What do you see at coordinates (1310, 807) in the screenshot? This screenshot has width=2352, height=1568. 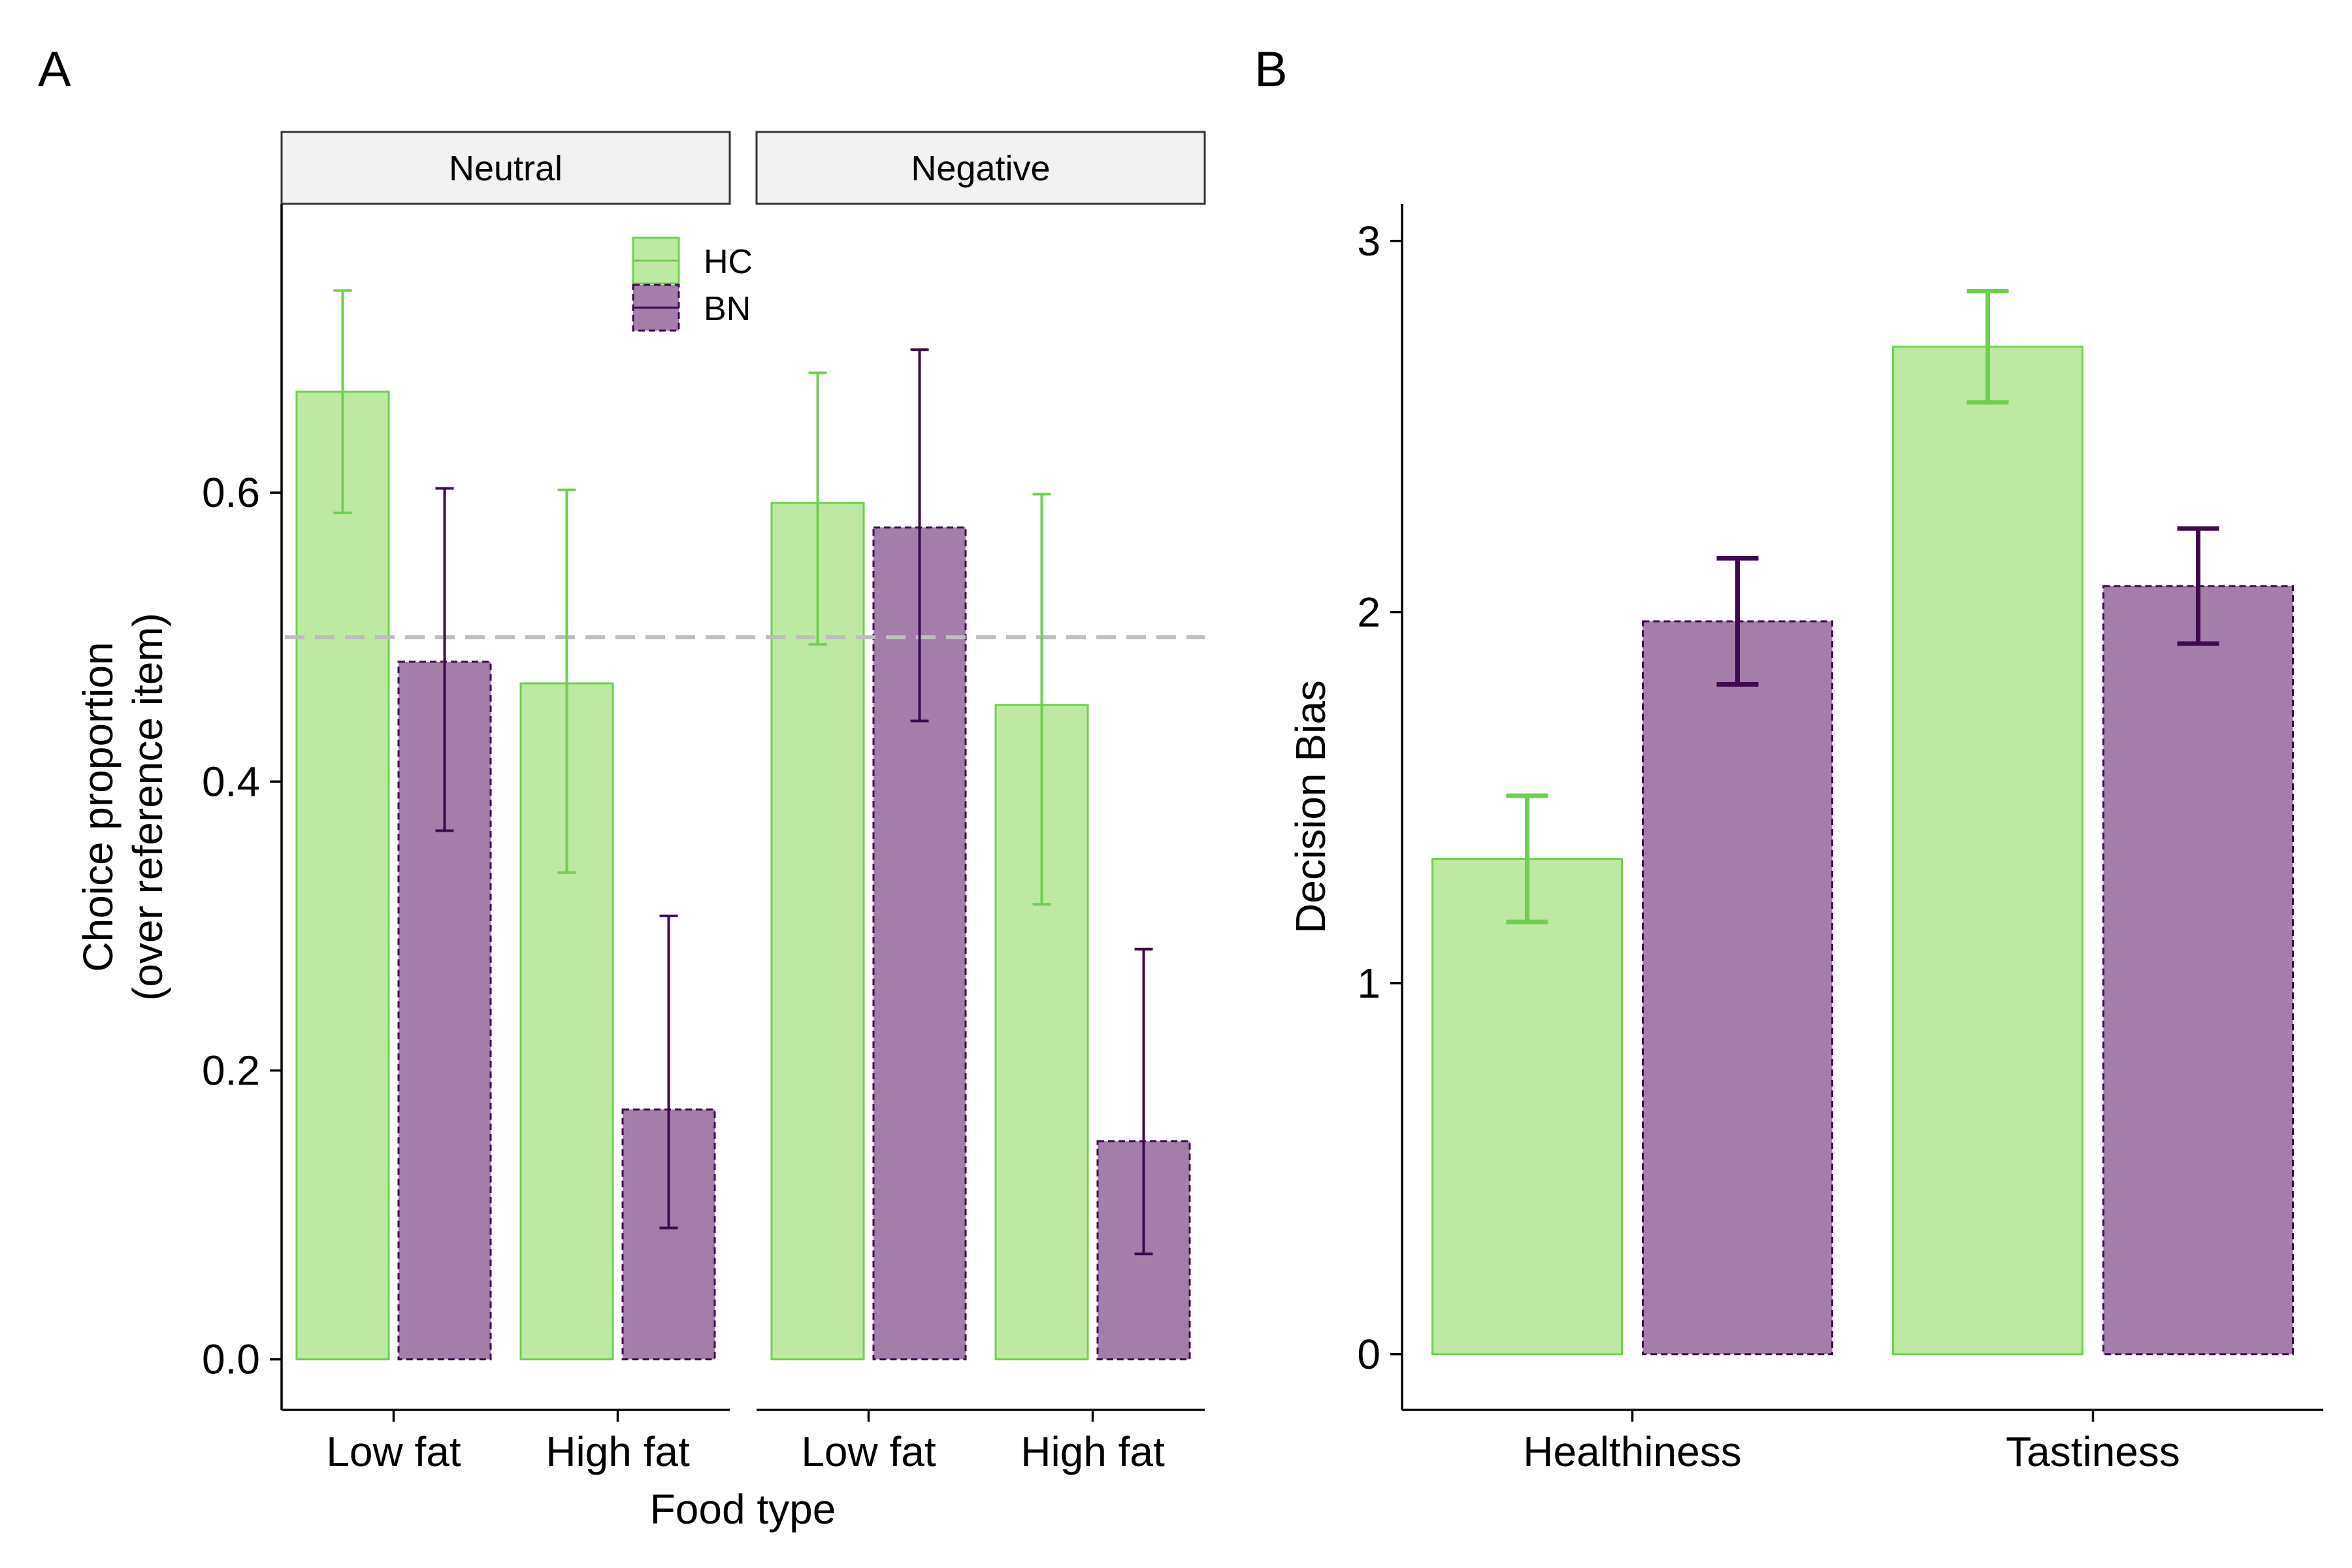 I see `y-axis-title-b: Decision Bias` at bounding box center [1310, 807].